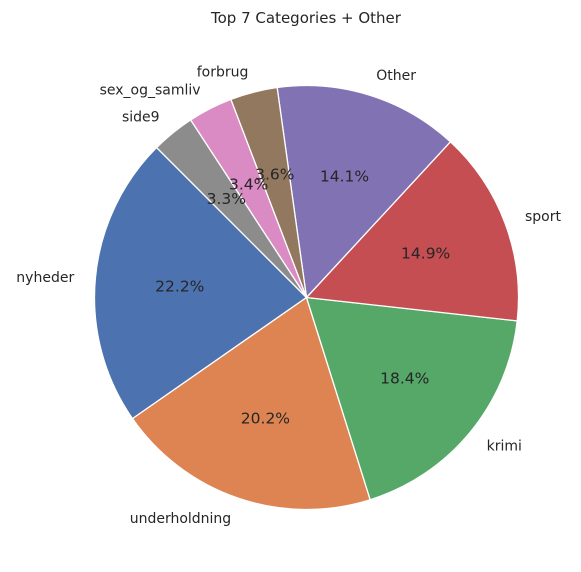 This screenshot has width=581, height=572. What do you see at coordinates (425, 253) in the screenshot?
I see `percent-label: 14.9%` at bounding box center [425, 253].